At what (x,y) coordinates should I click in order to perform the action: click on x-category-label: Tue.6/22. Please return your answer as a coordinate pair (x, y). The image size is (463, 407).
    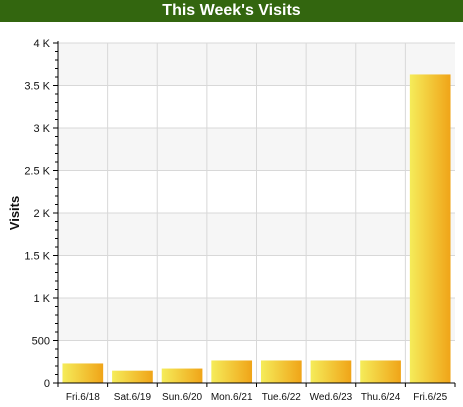
    Looking at the image, I should click on (282, 397).